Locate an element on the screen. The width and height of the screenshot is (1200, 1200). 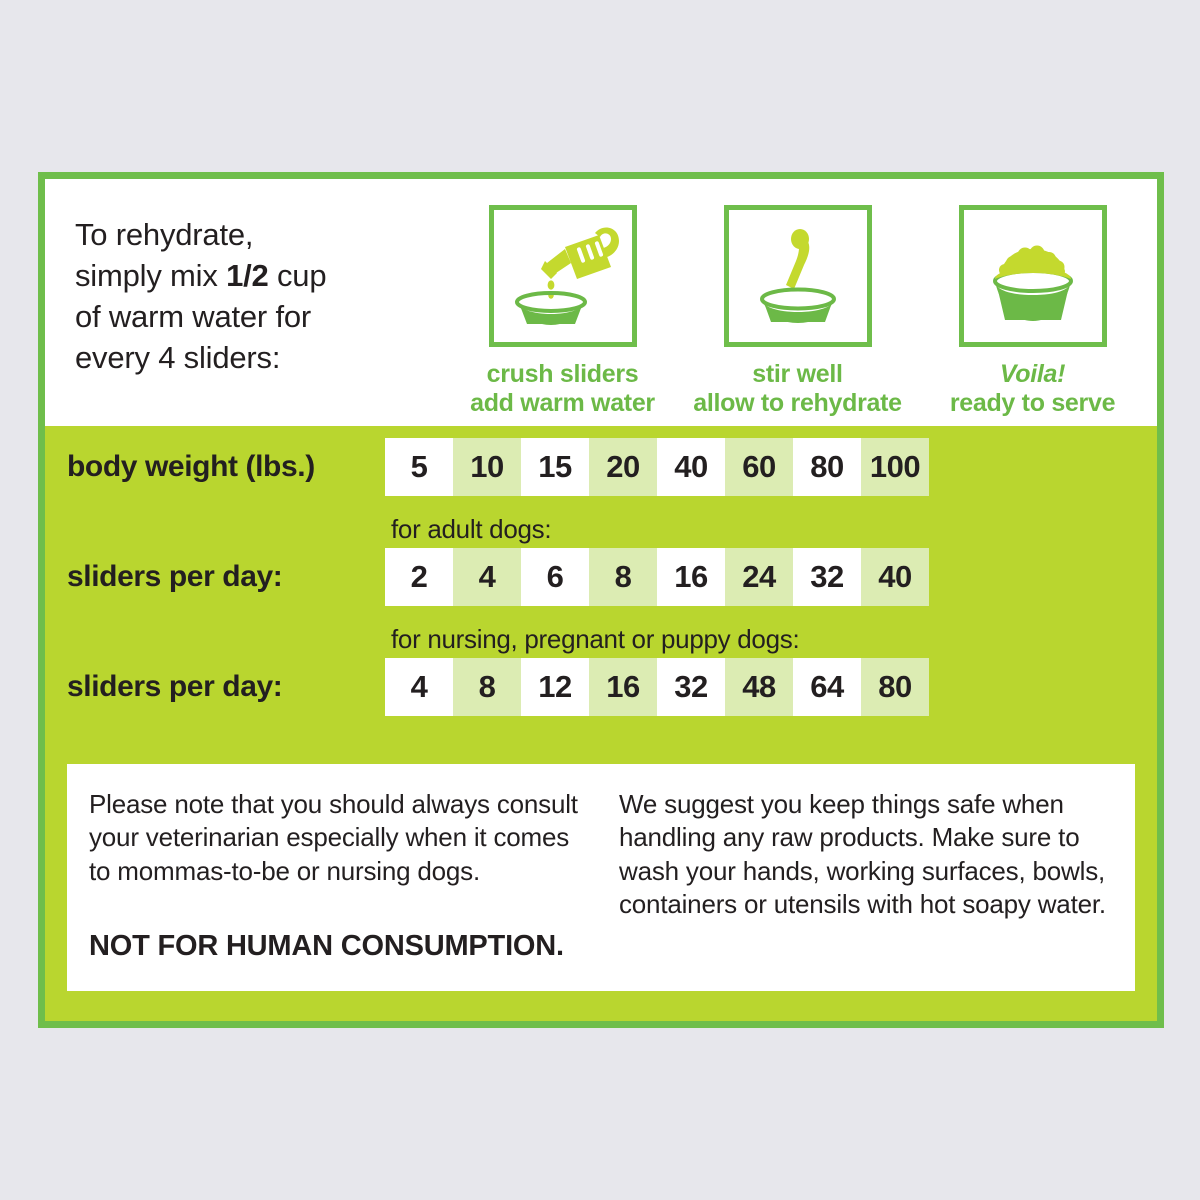
step-3-icon-box is located at coordinates (1032, 276).